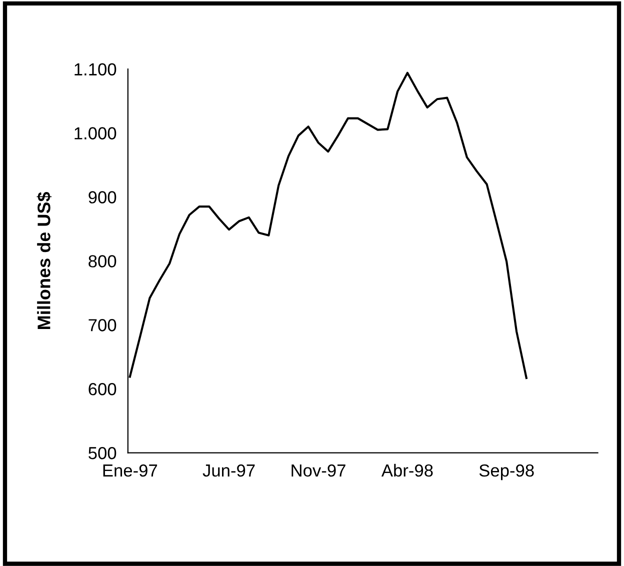 This screenshot has width=624, height=566. I want to click on y-tick-label: 1.000, so click(95, 133).